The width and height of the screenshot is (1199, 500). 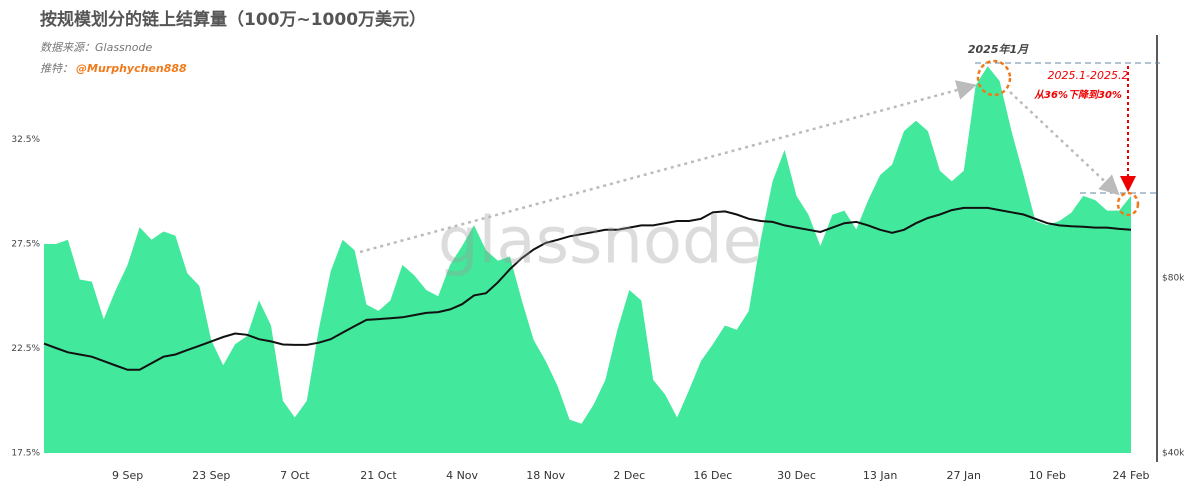 I want to click on x-tick-label: 7 Oct, so click(x=295, y=475).